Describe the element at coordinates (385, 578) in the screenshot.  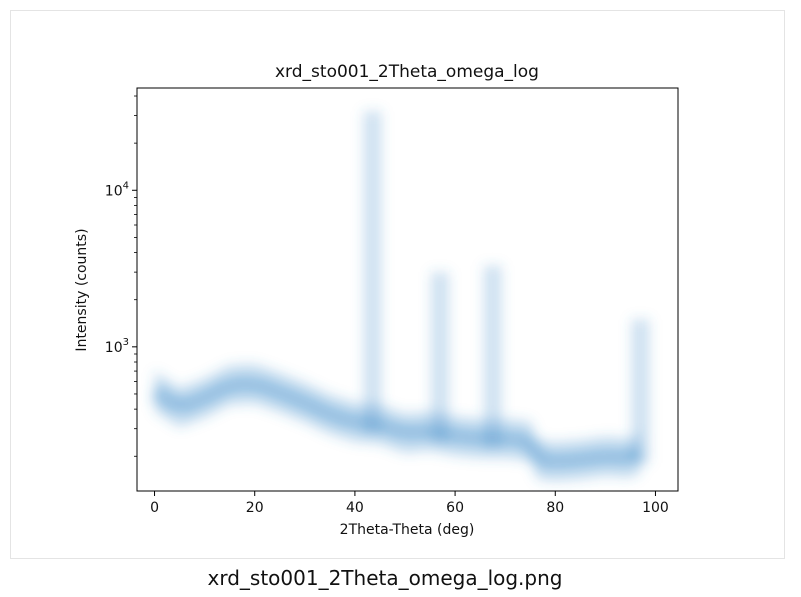
I see `image-caption: xrd_sto001_2Theta_omega_log.png` at that location.